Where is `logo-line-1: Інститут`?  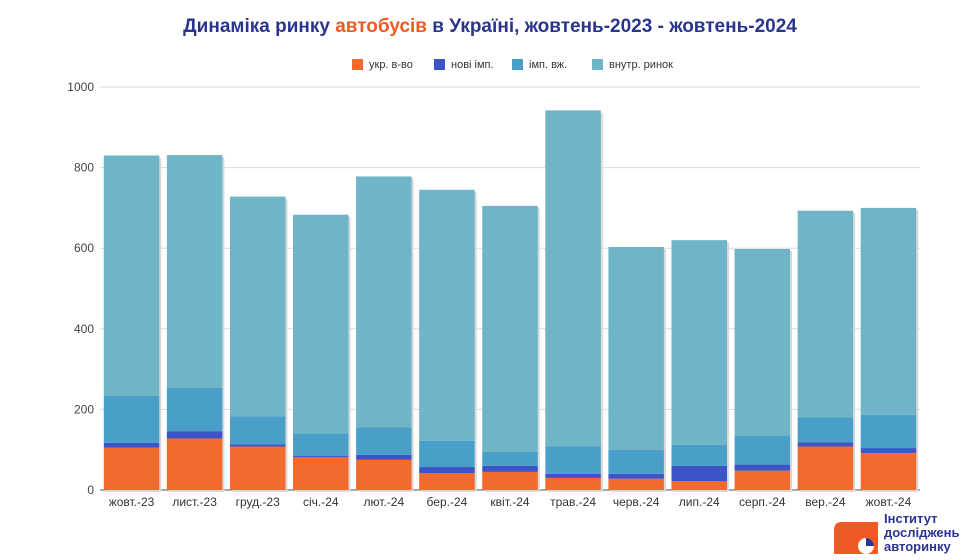
logo-line-1: Інститут is located at coordinates (911, 518).